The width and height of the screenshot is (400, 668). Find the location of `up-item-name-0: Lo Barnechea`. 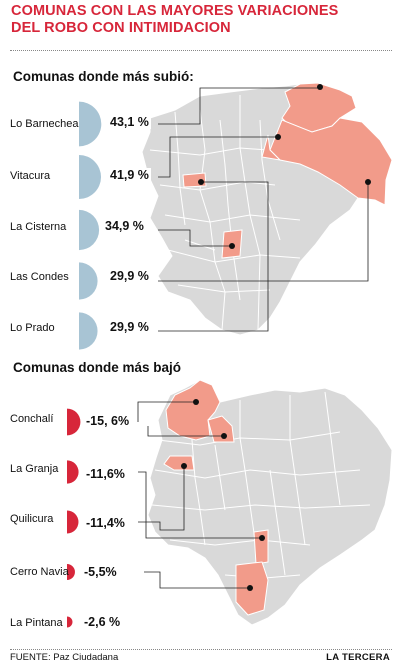

up-item-name-0: Lo Barnechea is located at coordinates (44, 124).